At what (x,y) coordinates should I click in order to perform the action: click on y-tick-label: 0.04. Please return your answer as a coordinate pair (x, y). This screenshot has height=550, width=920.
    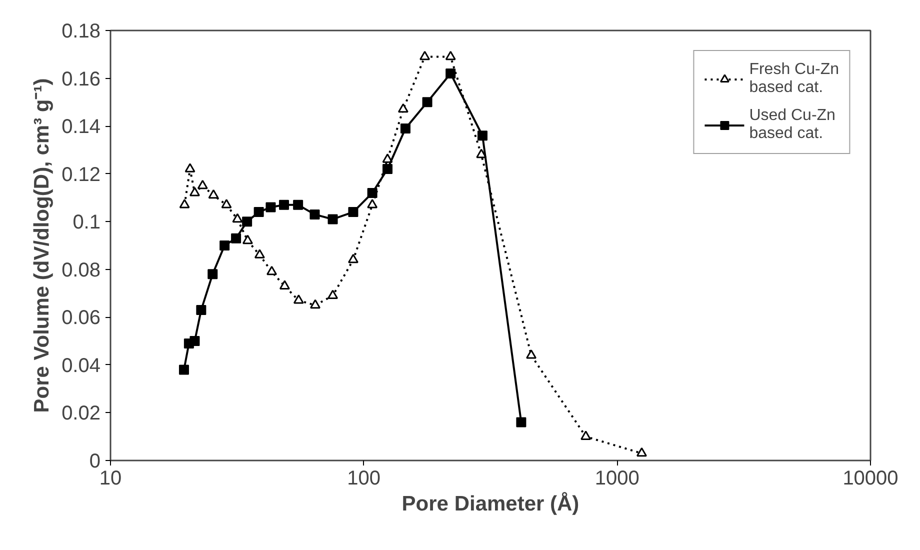
    Looking at the image, I should click on (81, 365).